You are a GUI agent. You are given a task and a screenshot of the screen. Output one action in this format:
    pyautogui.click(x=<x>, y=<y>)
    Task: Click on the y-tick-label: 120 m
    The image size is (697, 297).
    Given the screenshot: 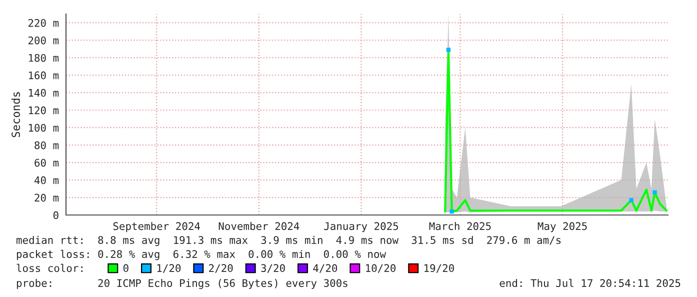 What is the action you would take?
    pyautogui.click(x=43, y=110)
    